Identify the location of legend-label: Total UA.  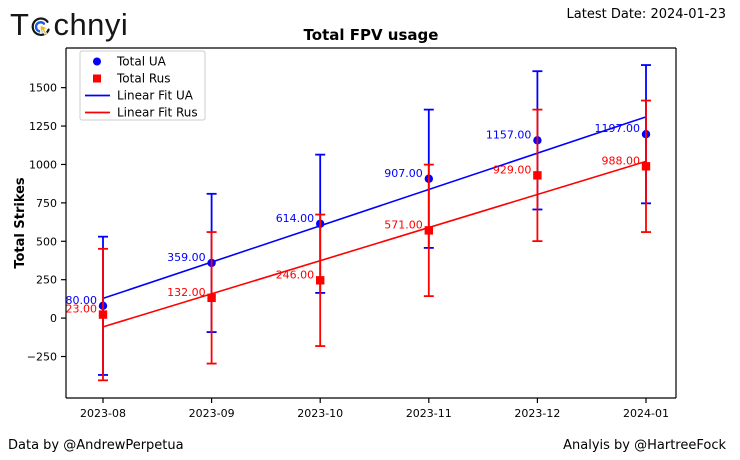
(141, 62).